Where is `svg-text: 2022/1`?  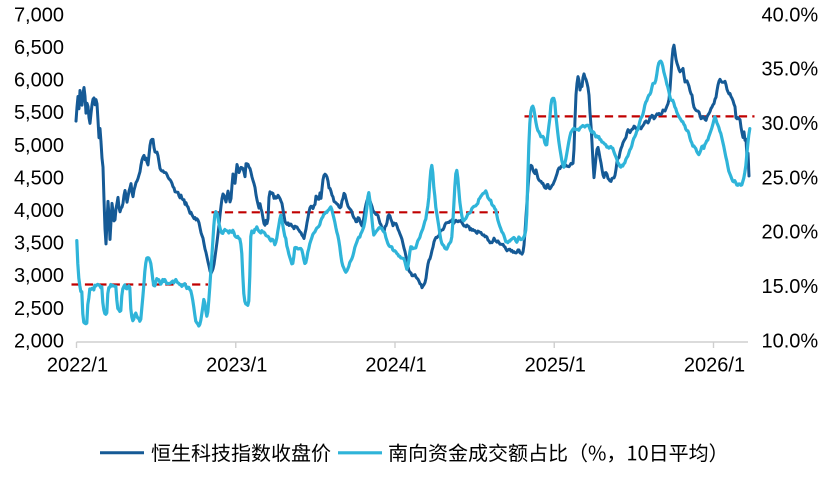 svg-text: 2022/1 is located at coordinates (77, 366).